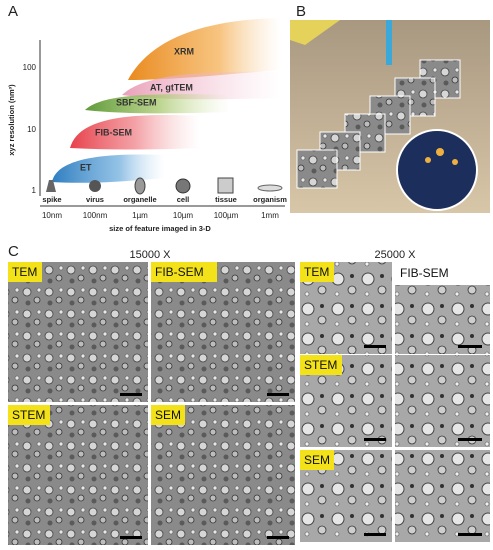 This screenshot has height=550, width=493. Describe the element at coordinates (11, 120) in the screenshot. I see `y-axis-label: xyz resolution (nm³)` at that location.